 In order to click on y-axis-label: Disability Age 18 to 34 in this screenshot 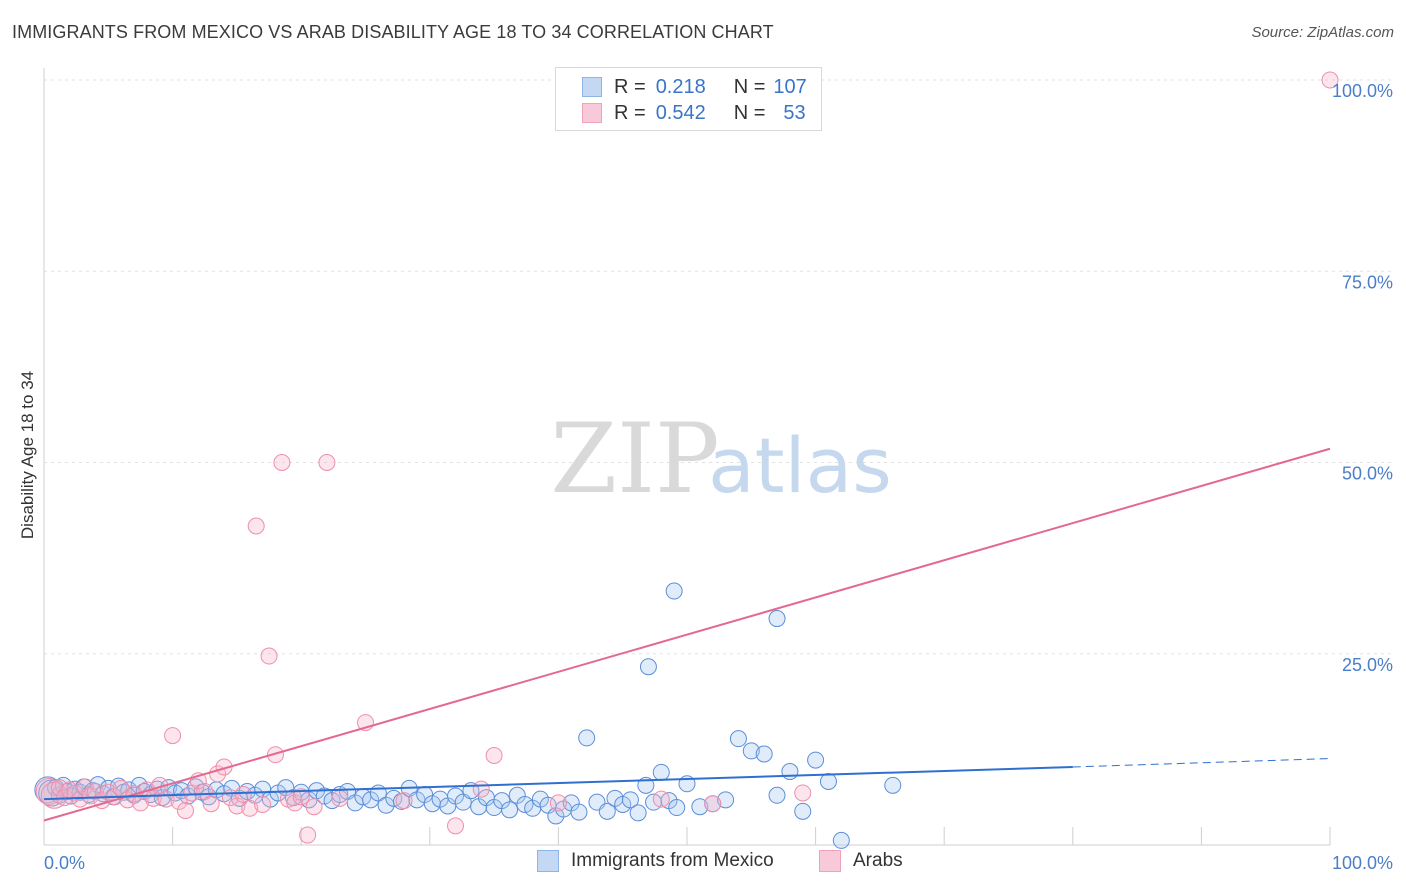, I will do `click(27, 455)`.